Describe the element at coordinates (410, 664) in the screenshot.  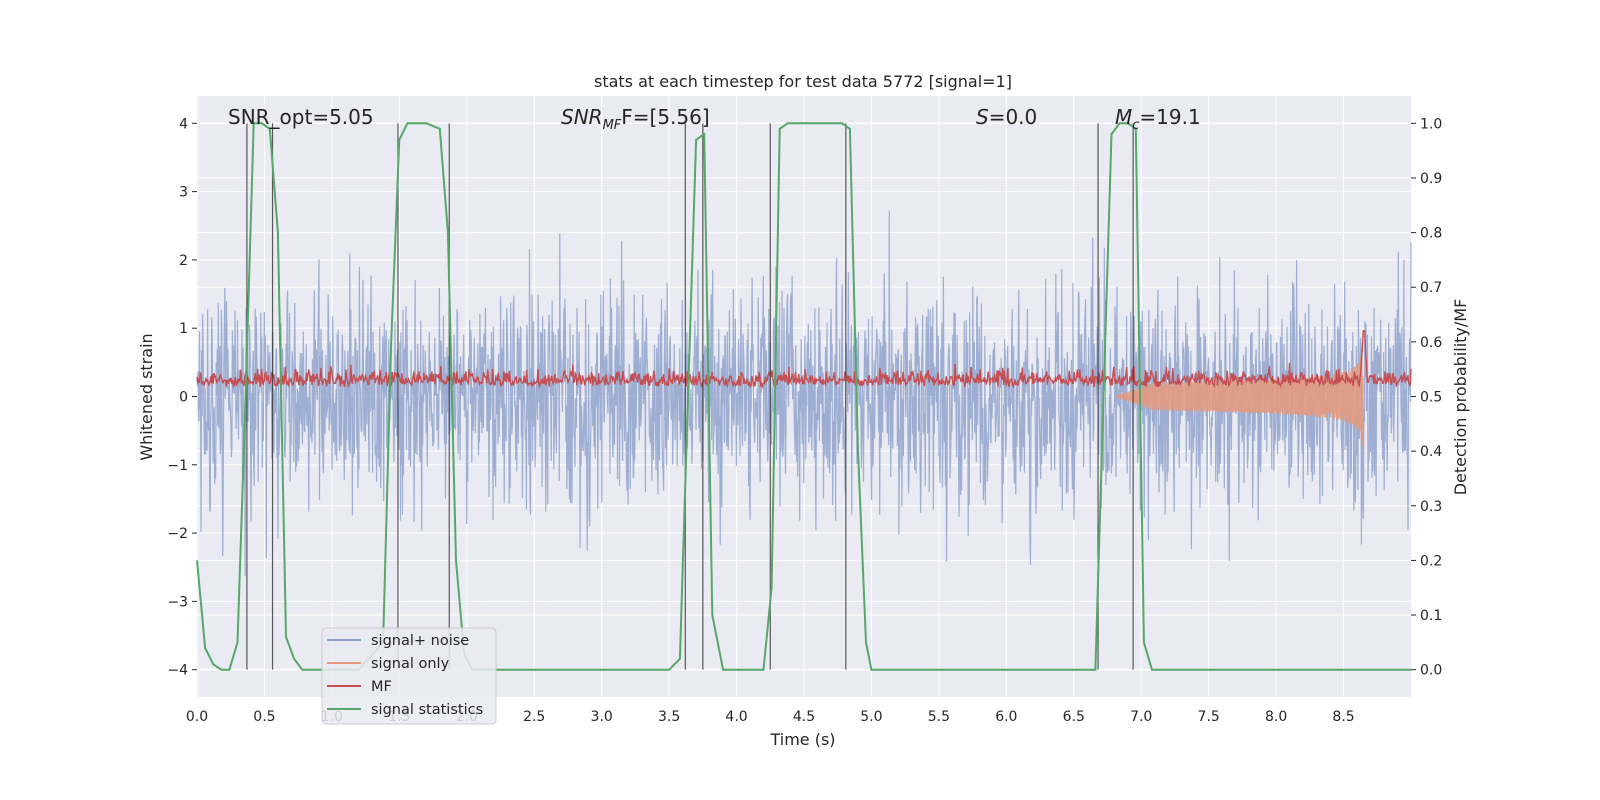
I see `legend-label-signal: signal only` at that location.